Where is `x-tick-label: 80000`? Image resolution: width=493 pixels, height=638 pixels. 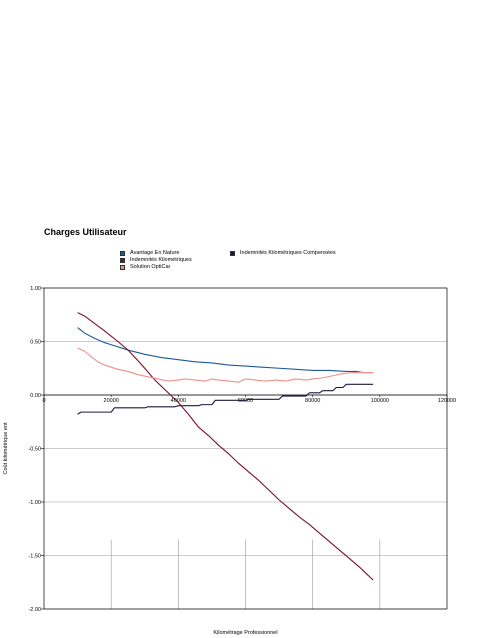 x-tick-label: 80000 is located at coordinates (312, 401).